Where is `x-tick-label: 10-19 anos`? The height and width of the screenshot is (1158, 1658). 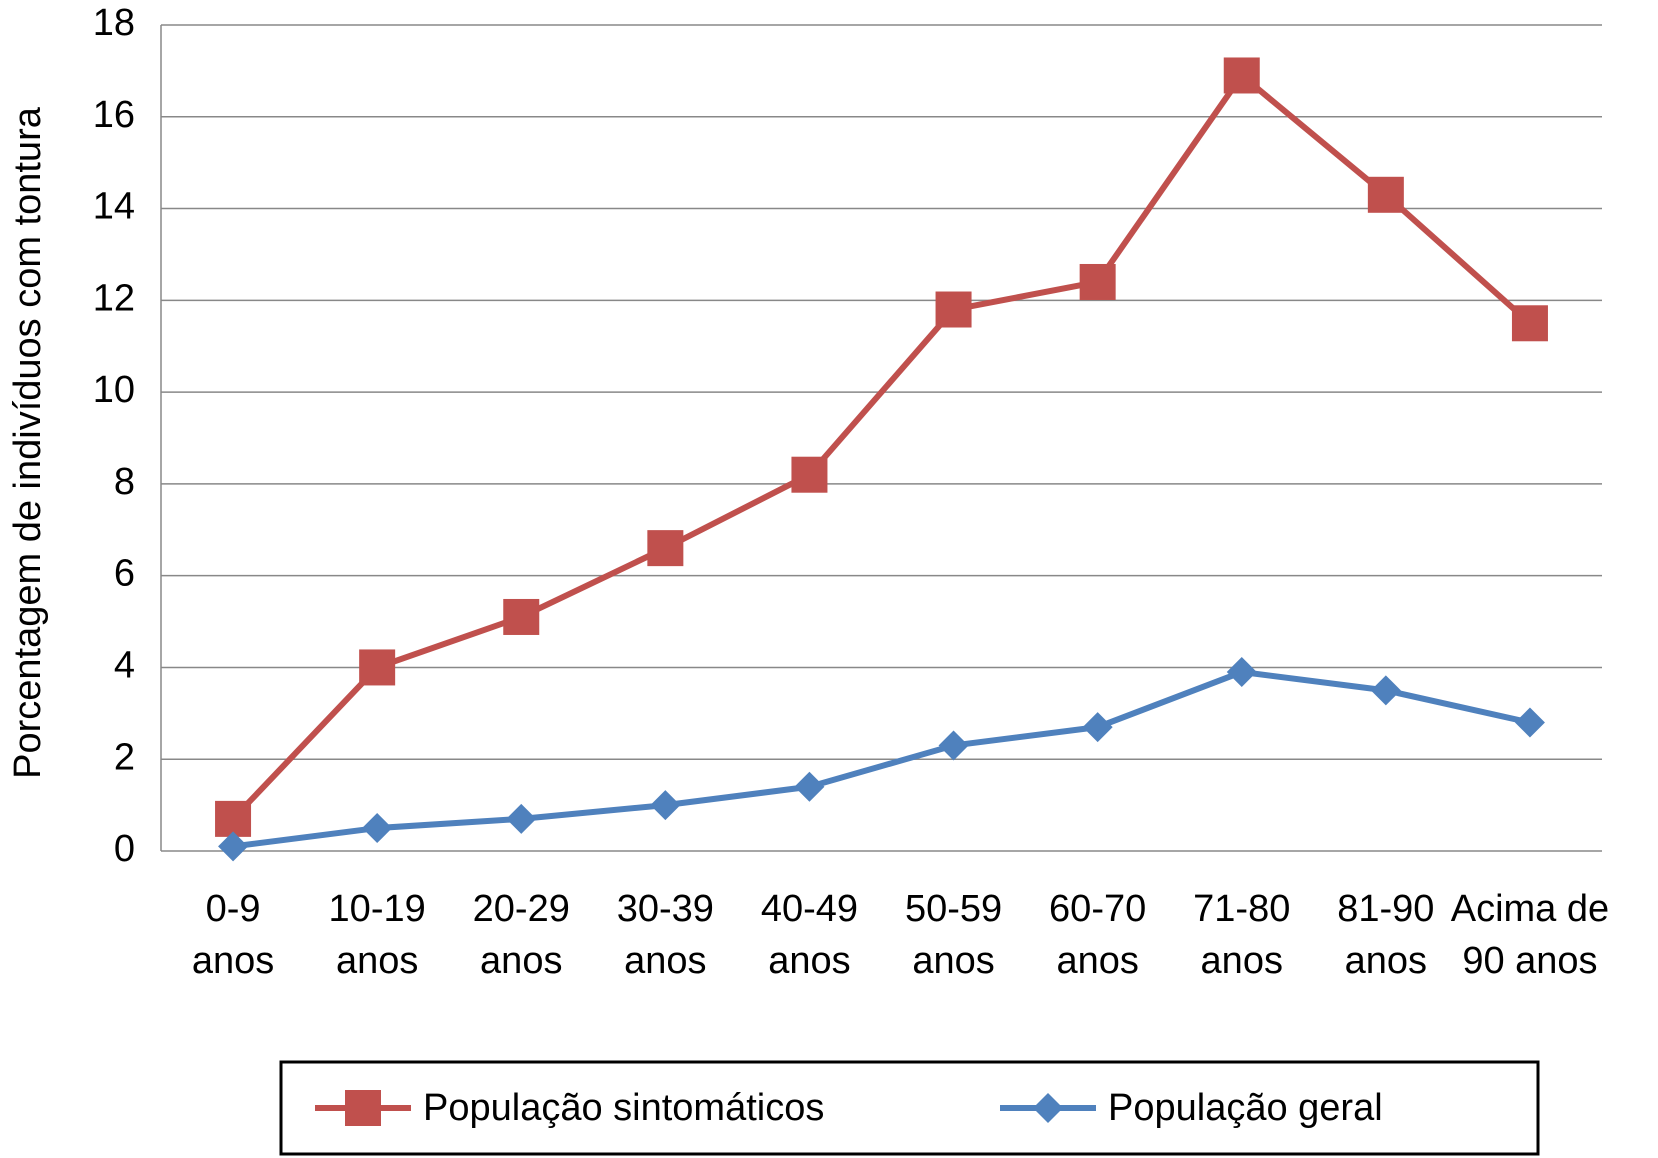 x-tick-label: 10-19 anos is located at coordinates (377, 935).